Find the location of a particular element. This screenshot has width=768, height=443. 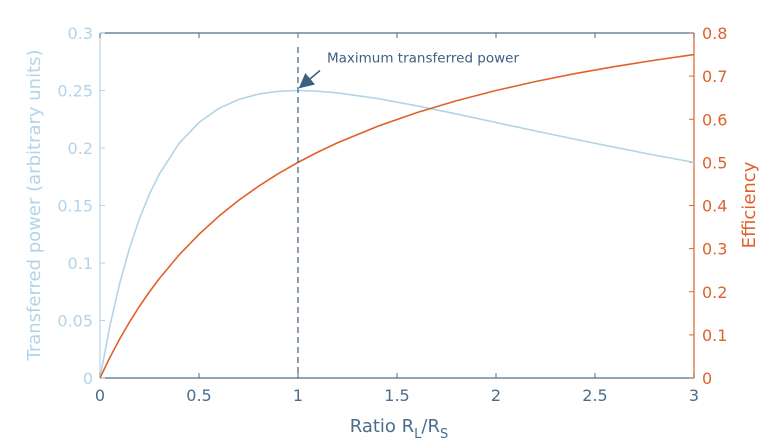

right-y-tick-label: 0.3 is located at coordinates (714, 249).